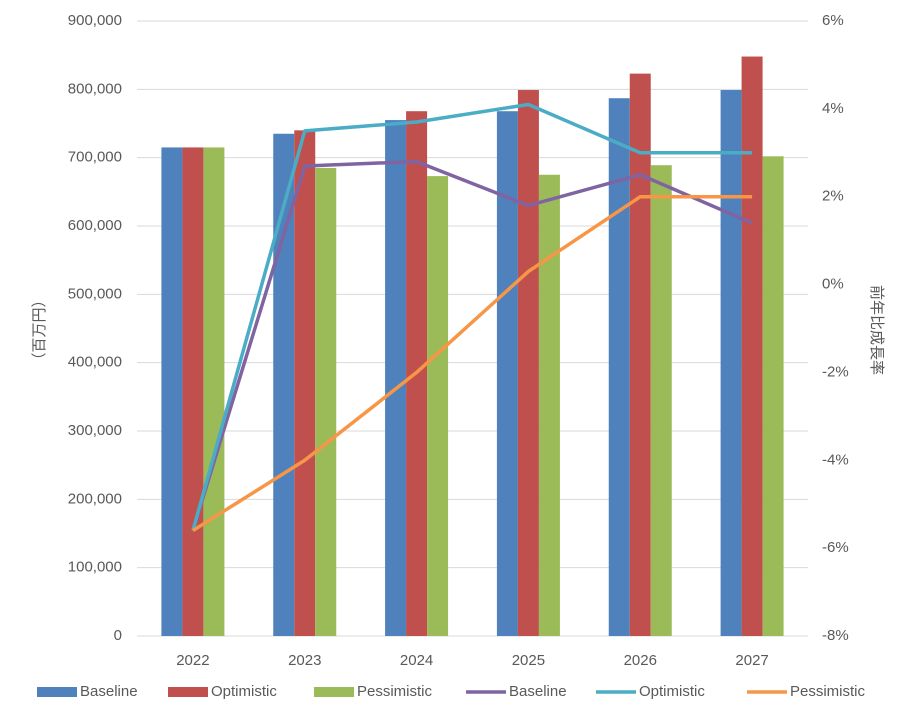 This screenshot has width=897, height=726. I want to click on y2-tick-label: -8%, so click(835, 635).